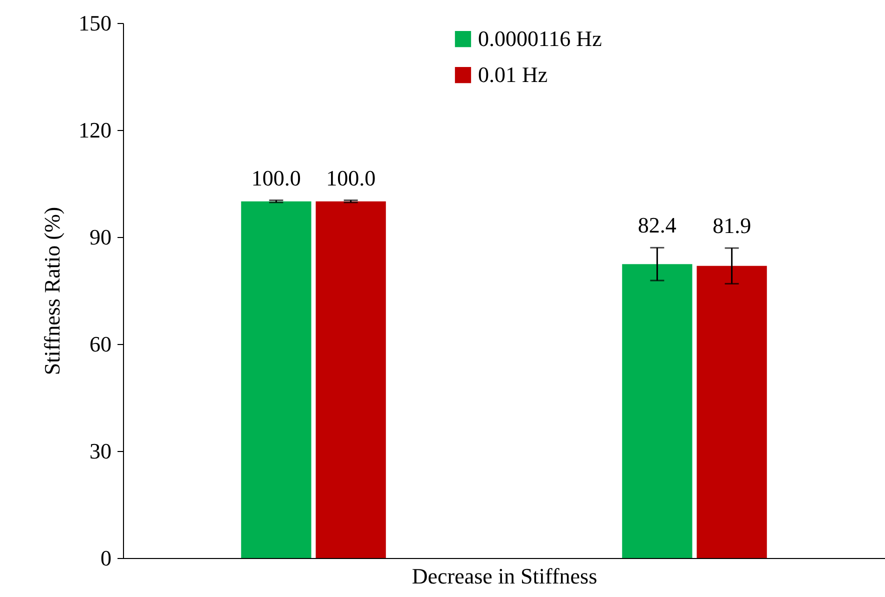  I want to click on y-axis-title: Stiffness Ratio (%), so click(52, 291).